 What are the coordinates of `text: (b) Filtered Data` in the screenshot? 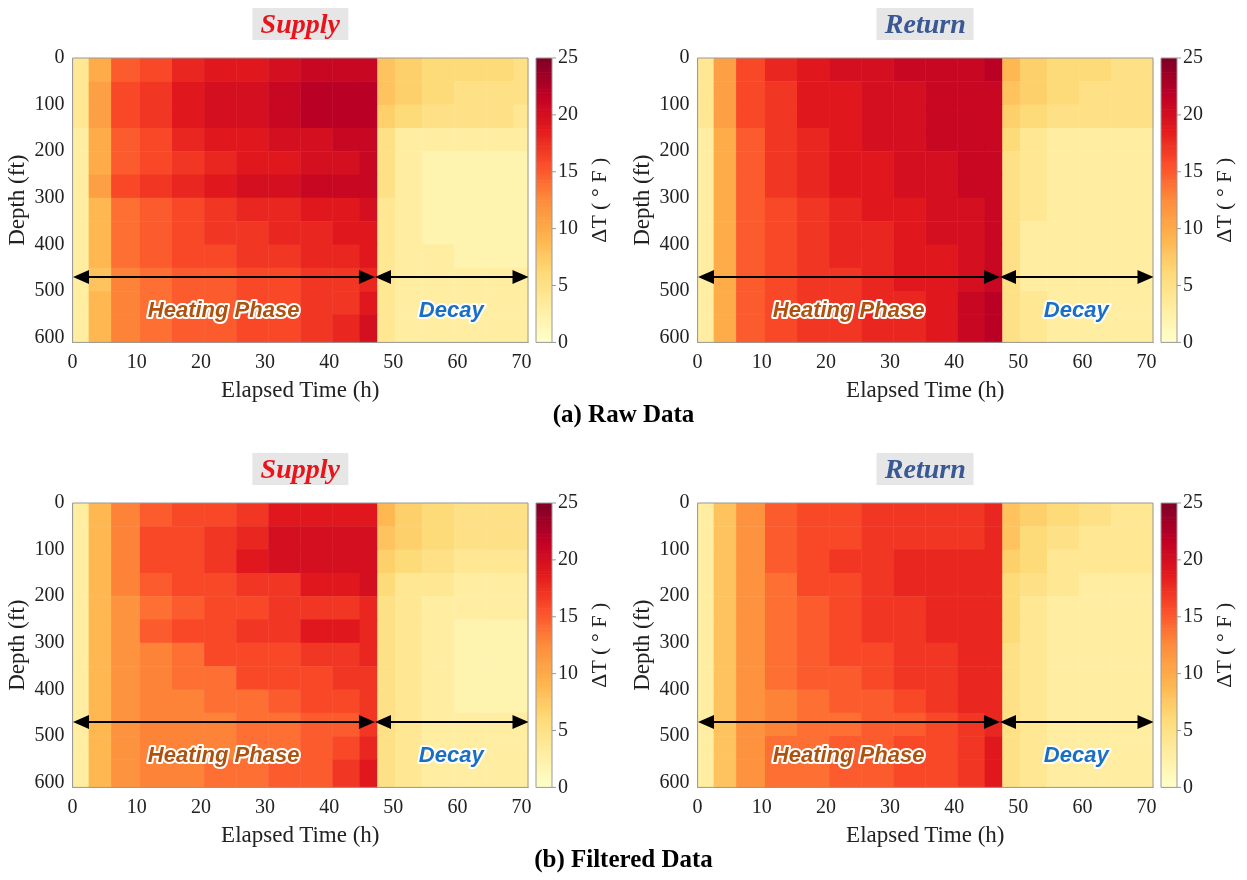 It's located at (623, 858).